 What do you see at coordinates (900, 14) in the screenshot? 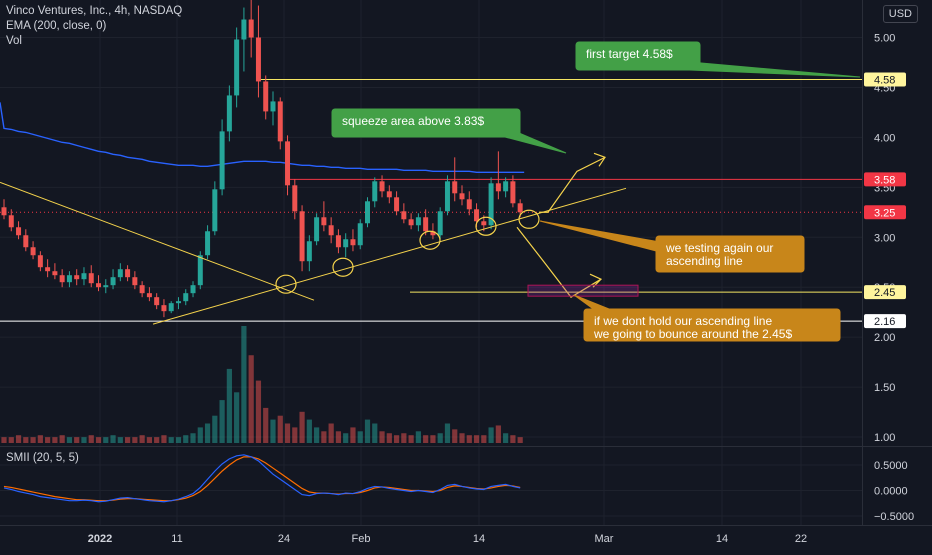
I see `currency-button: USD` at bounding box center [900, 14].